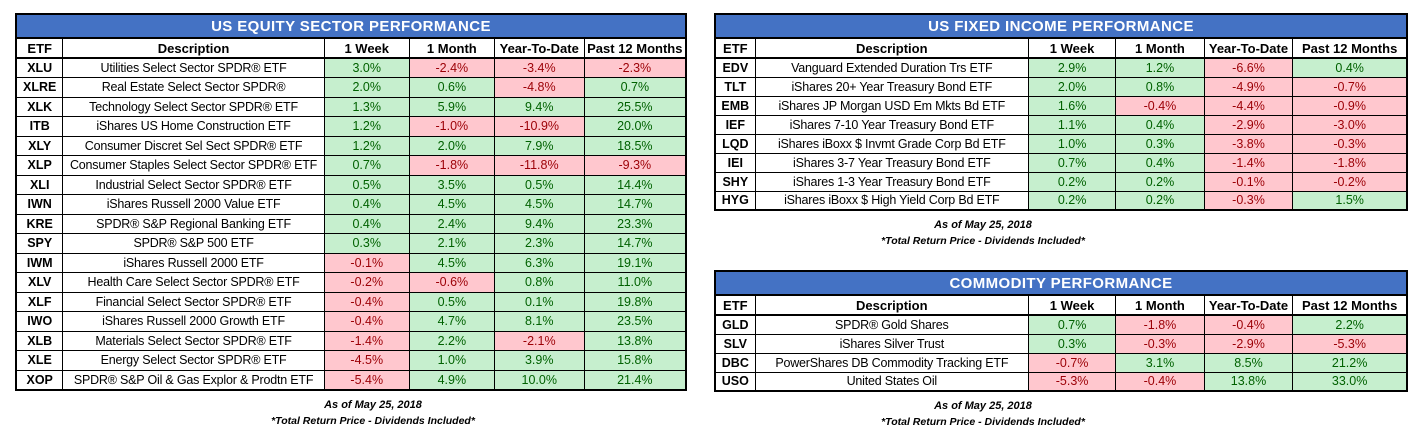 Image resolution: width=1415 pixels, height=445 pixels. I want to click on return-value-cell: 1.1%, so click(1072, 124).